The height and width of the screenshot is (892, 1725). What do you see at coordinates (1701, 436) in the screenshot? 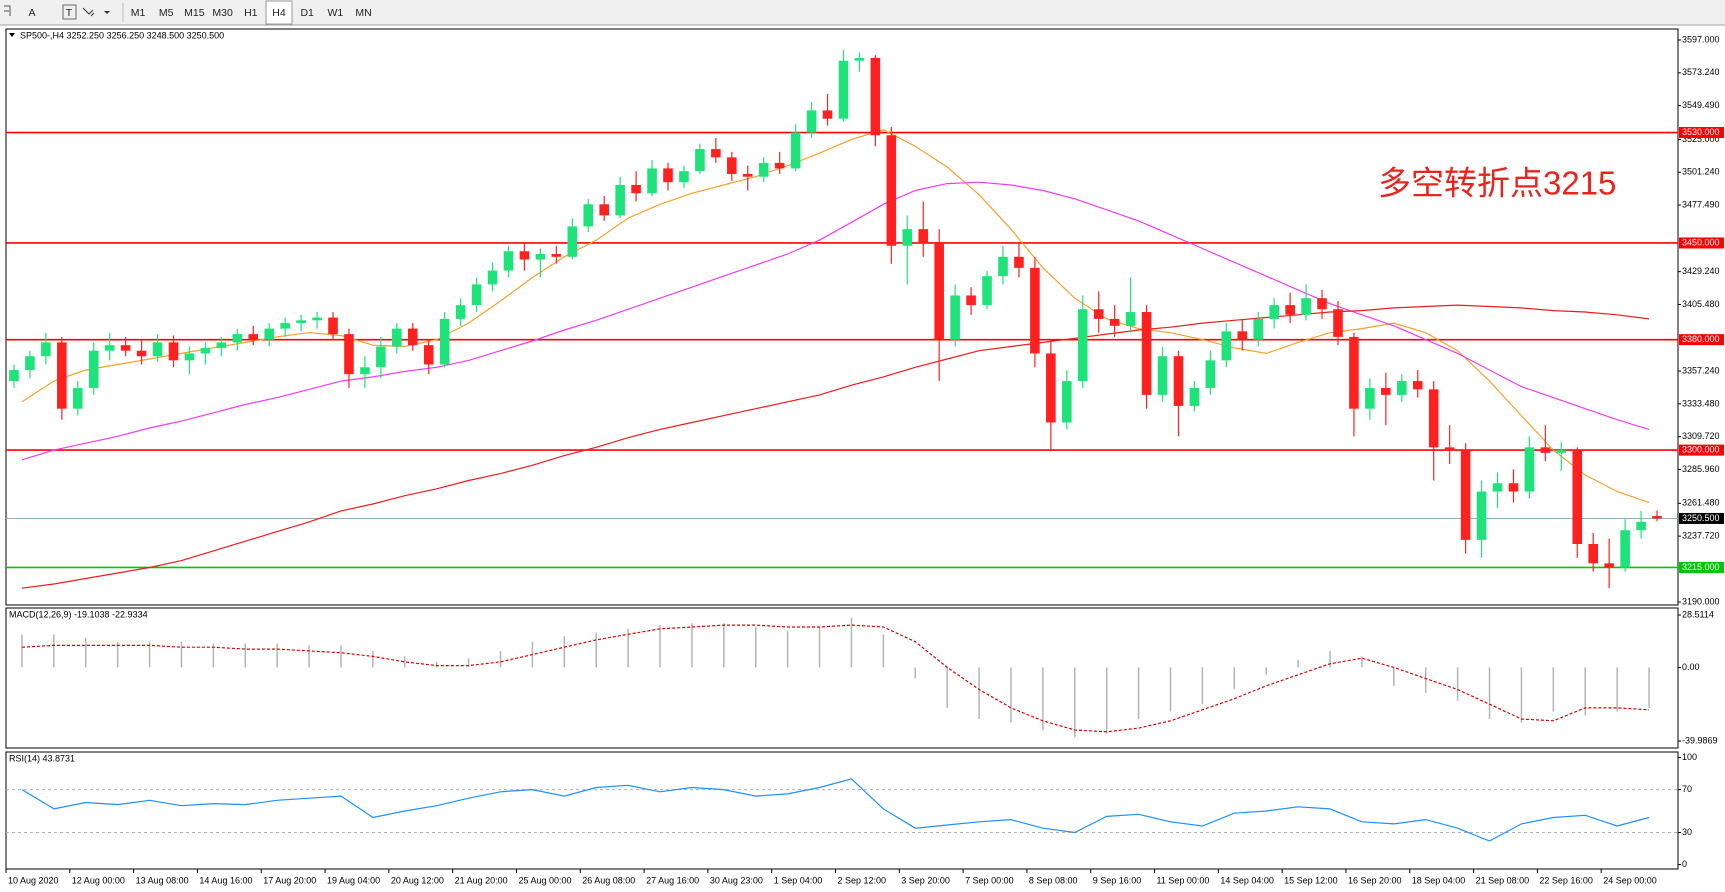
I see `y-tick-label: 3309.720` at bounding box center [1701, 436].